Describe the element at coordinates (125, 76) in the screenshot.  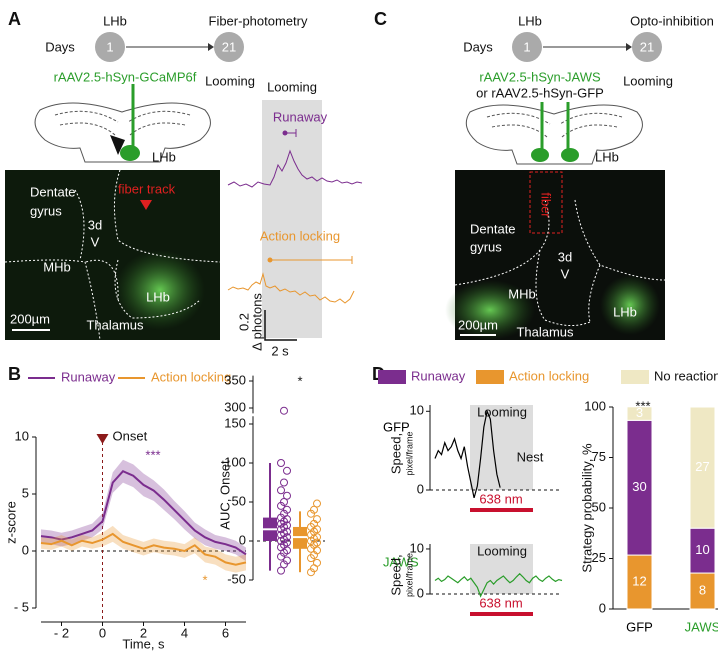
I see `virus: rAAV2.5-hSyn-GCaMP6f` at that location.